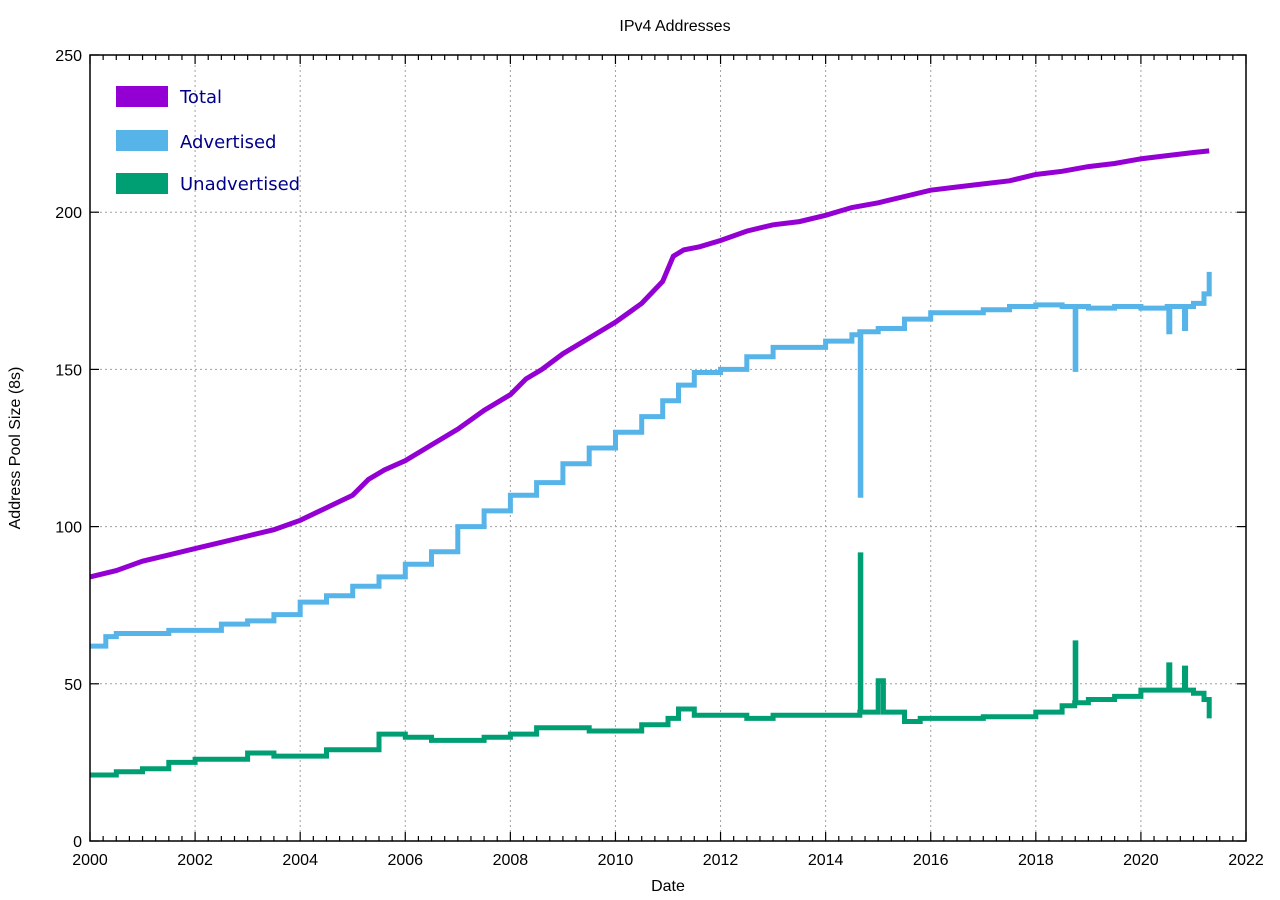 The height and width of the screenshot is (900, 1280). Describe the element at coordinates (68, 370) in the screenshot. I see `y-tick-label: 150` at that location.